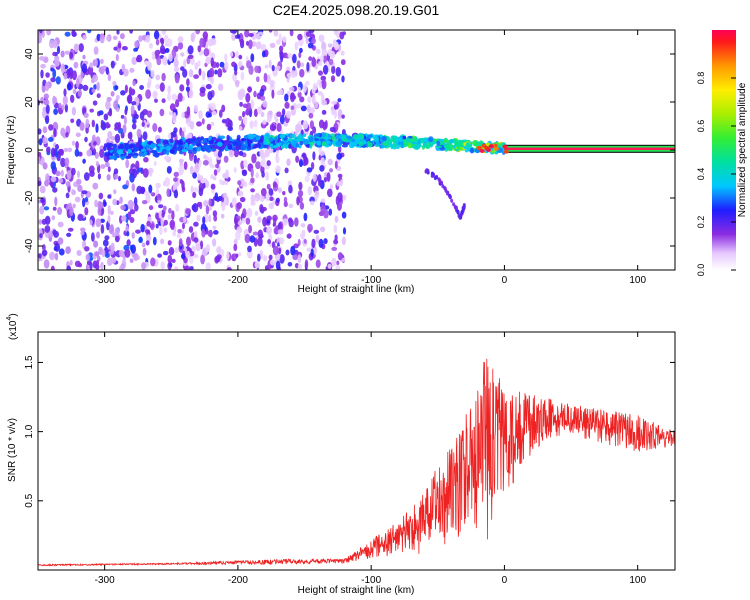  Describe the element at coordinates (29, 431) in the screenshot. I see `y-tick-label: 1.0` at that location.